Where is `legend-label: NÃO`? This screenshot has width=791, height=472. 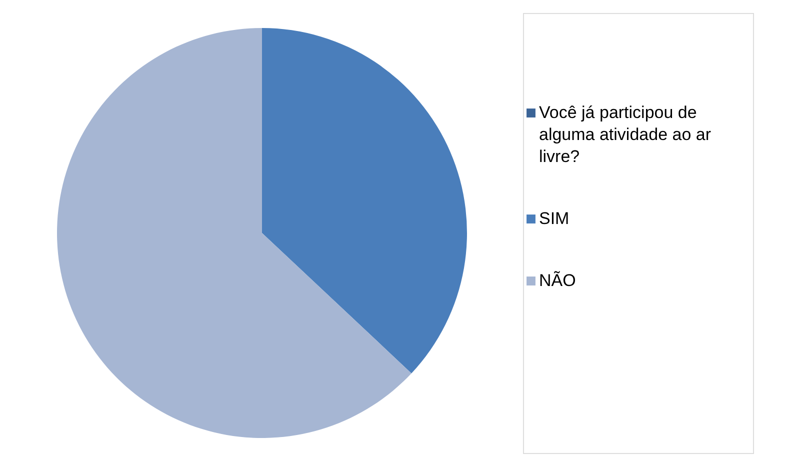
legend-label: NÃO is located at coordinates (557, 280).